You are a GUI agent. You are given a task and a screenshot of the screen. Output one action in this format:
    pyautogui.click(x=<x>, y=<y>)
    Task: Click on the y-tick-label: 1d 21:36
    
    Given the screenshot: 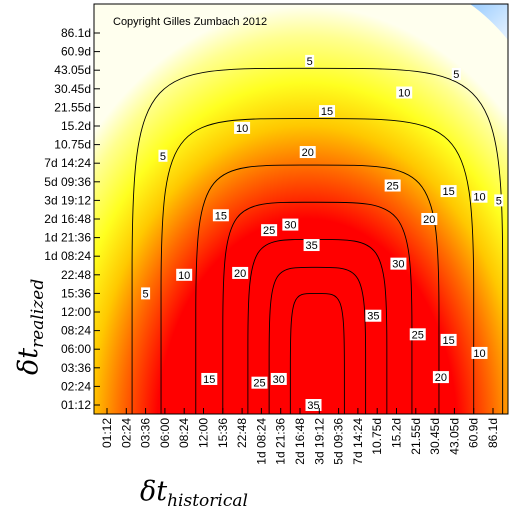 What is the action you would take?
    pyautogui.click(x=67, y=238)
    